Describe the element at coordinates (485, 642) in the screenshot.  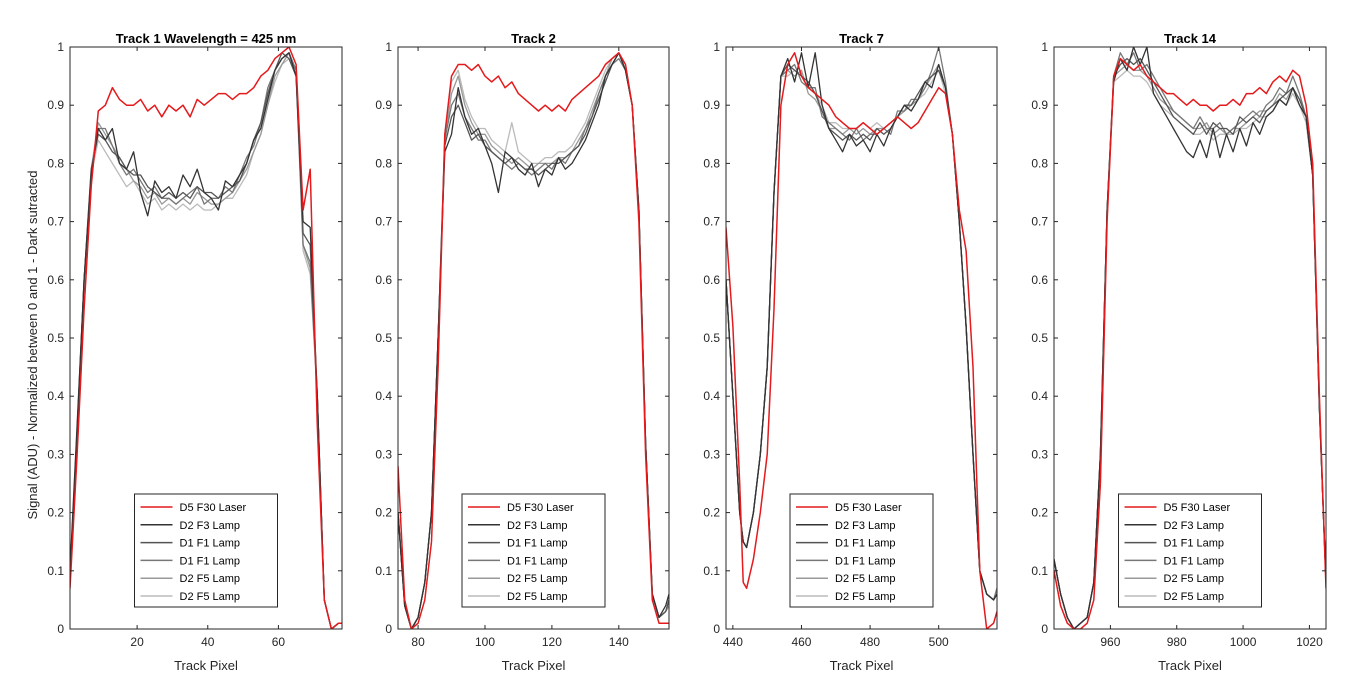
I see `x-tick-label: 100` at that location.